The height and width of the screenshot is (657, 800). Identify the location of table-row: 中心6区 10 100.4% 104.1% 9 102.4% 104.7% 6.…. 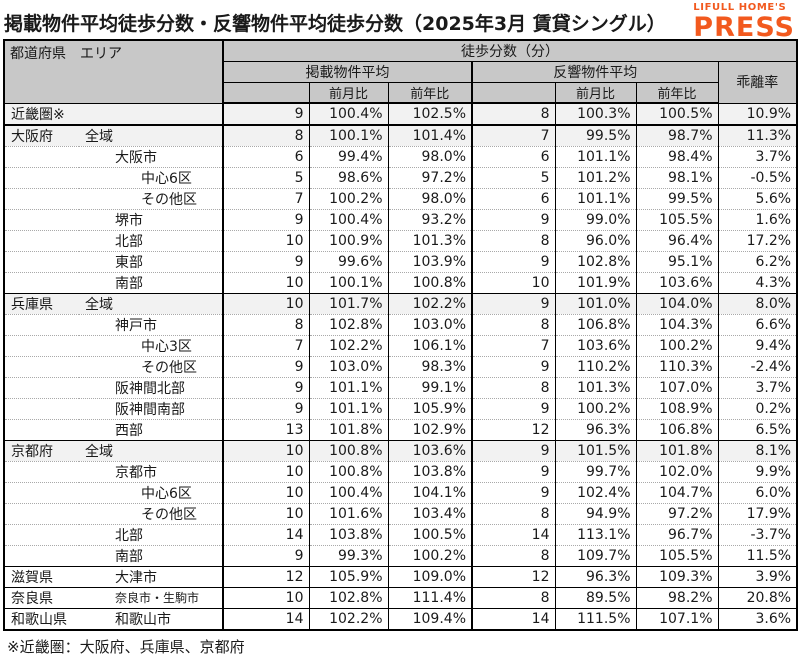
(401, 492).